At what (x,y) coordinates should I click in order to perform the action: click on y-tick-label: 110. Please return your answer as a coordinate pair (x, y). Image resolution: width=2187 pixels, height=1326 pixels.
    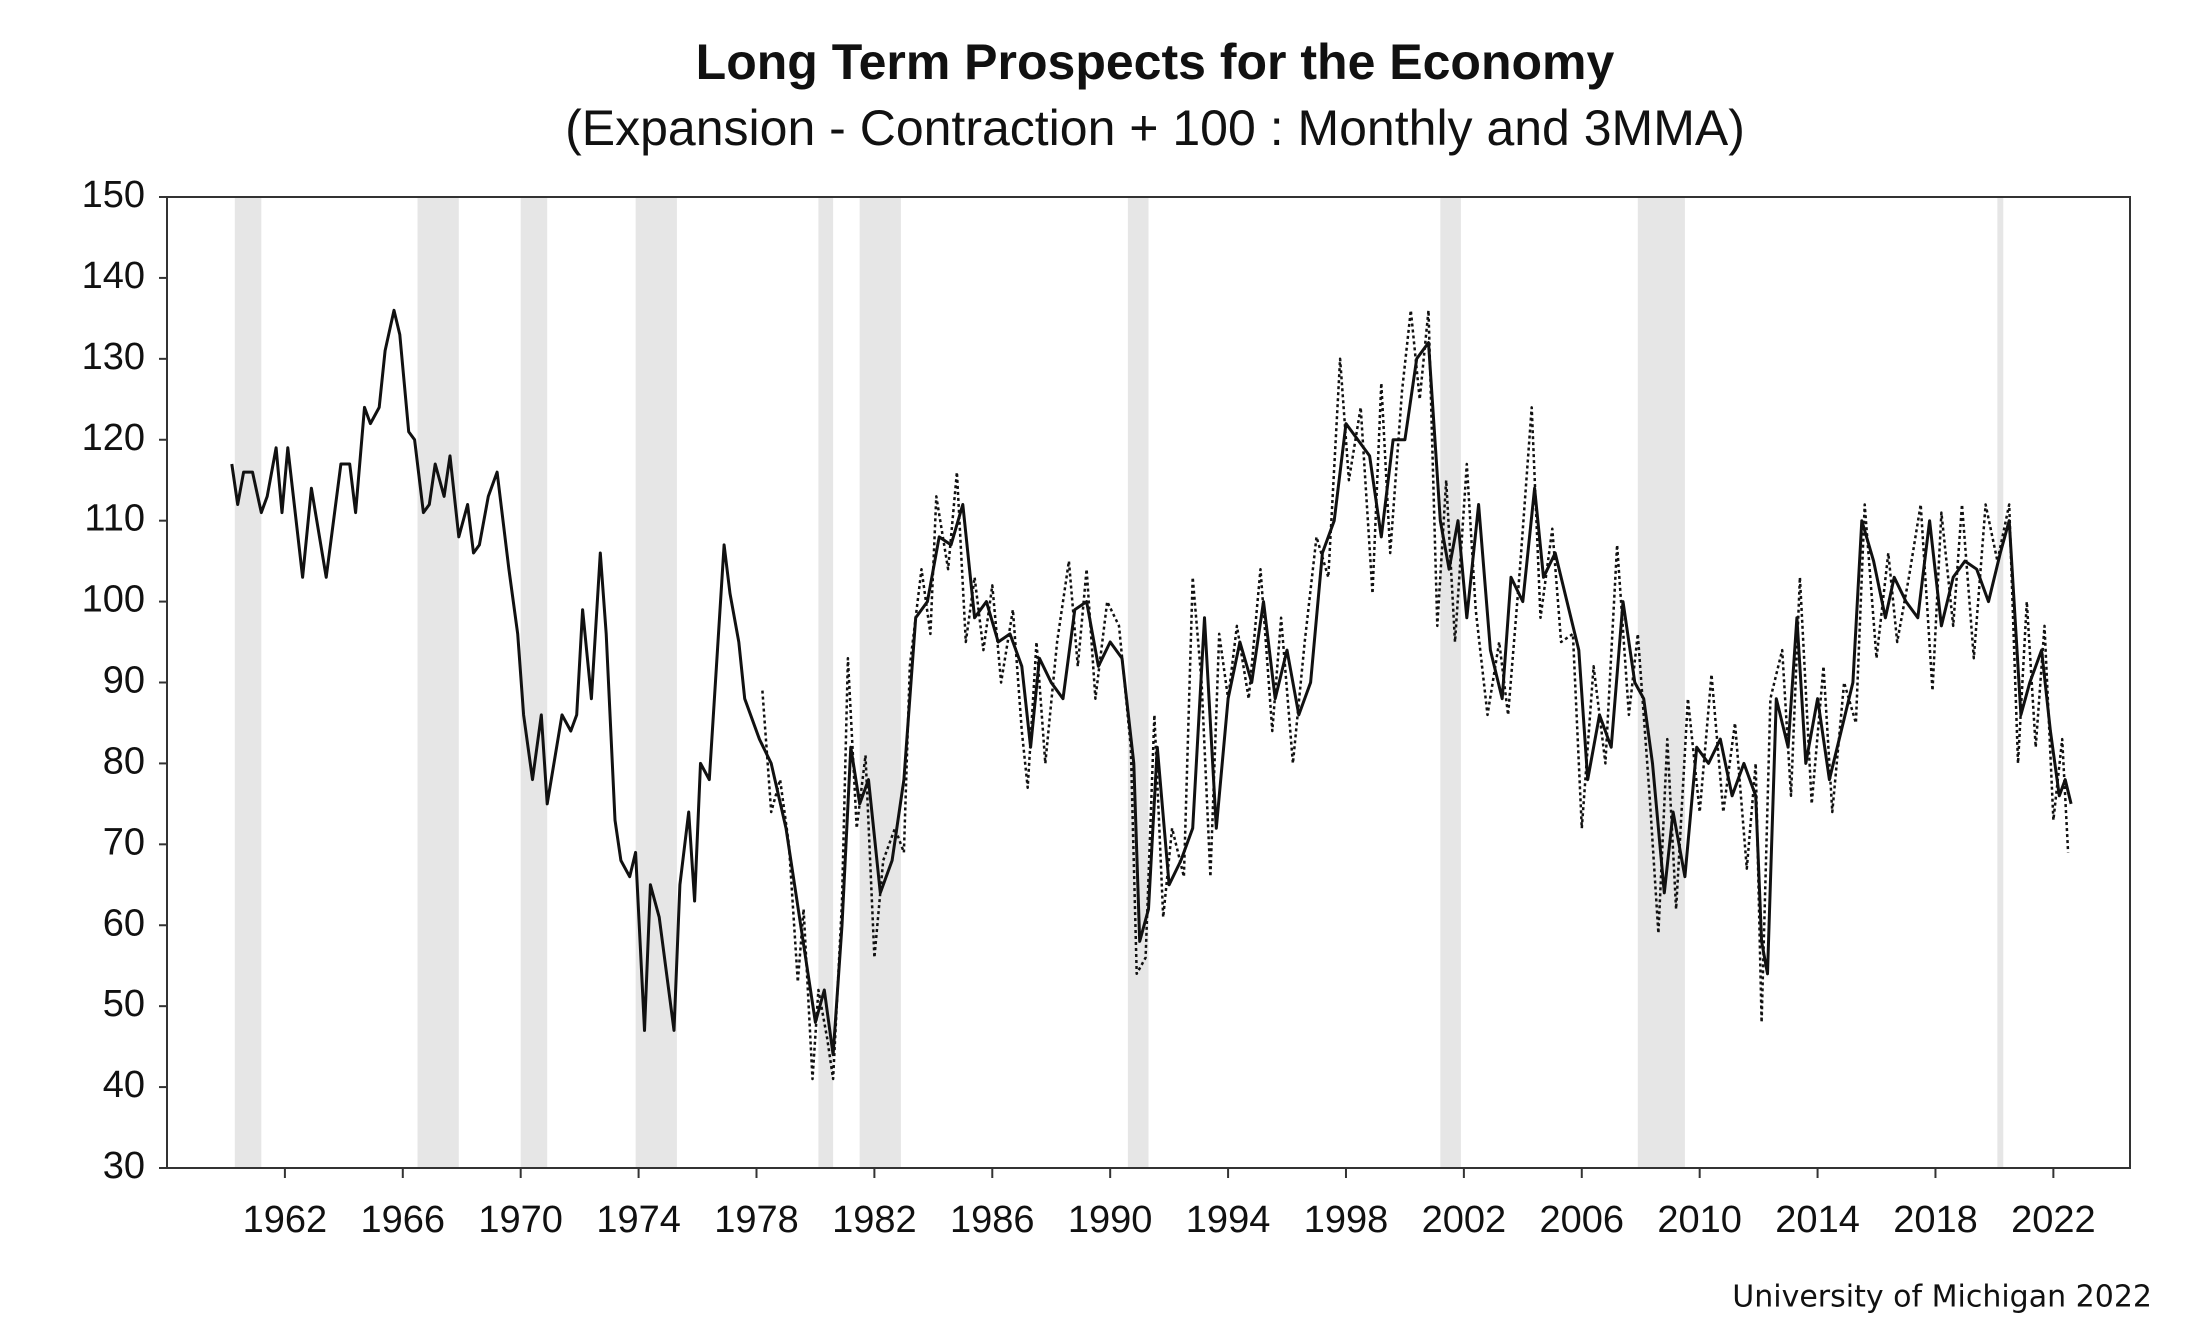
    Looking at the image, I should click on (114, 519).